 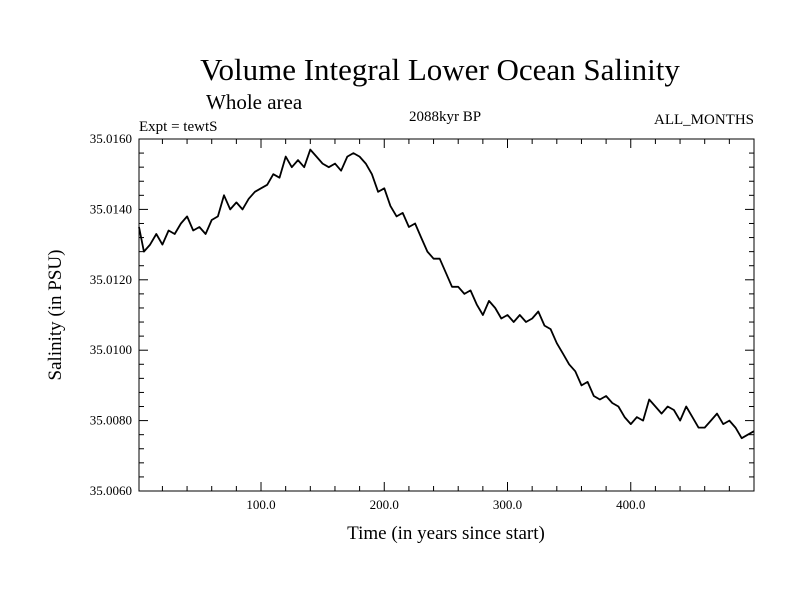 What do you see at coordinates (384, 504) in the screenshot?
I see `x-tick-label: 200.0` at bounding box center [384, 504].